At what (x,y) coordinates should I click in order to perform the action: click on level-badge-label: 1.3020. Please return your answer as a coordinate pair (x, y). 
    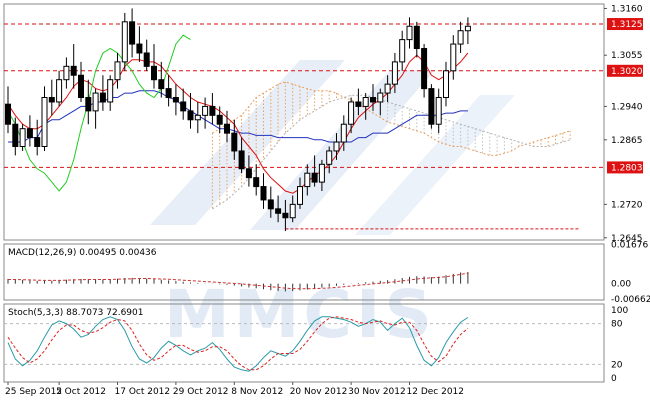
    Looking at the image, I should click on (627, 72).